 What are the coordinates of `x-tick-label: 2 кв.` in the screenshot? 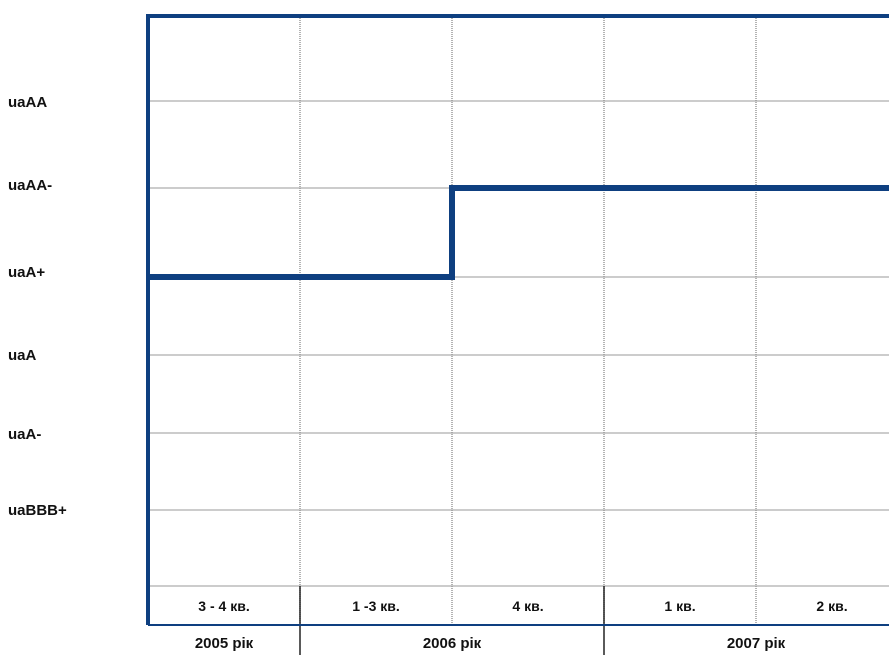 It's located at (831, 606).